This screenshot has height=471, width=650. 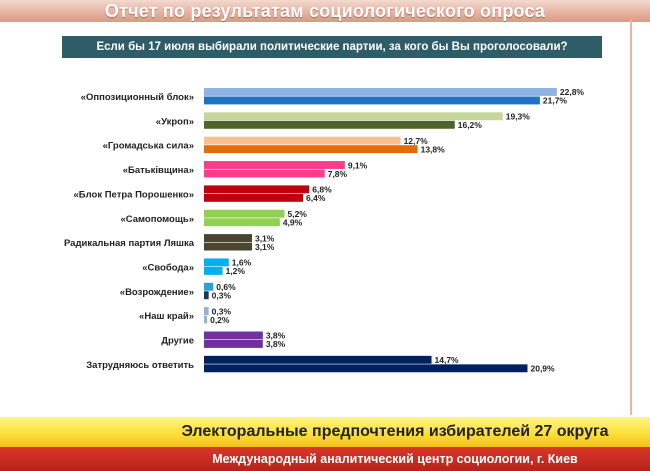 I want to click on data-label: 5,2%, so click(x=297, y=214).